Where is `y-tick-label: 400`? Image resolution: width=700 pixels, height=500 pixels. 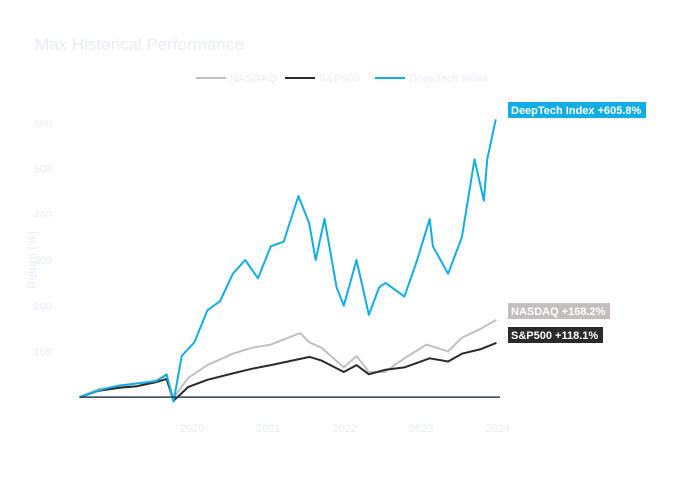
y-tick-label: 400 is located at coordinates (43, 215).